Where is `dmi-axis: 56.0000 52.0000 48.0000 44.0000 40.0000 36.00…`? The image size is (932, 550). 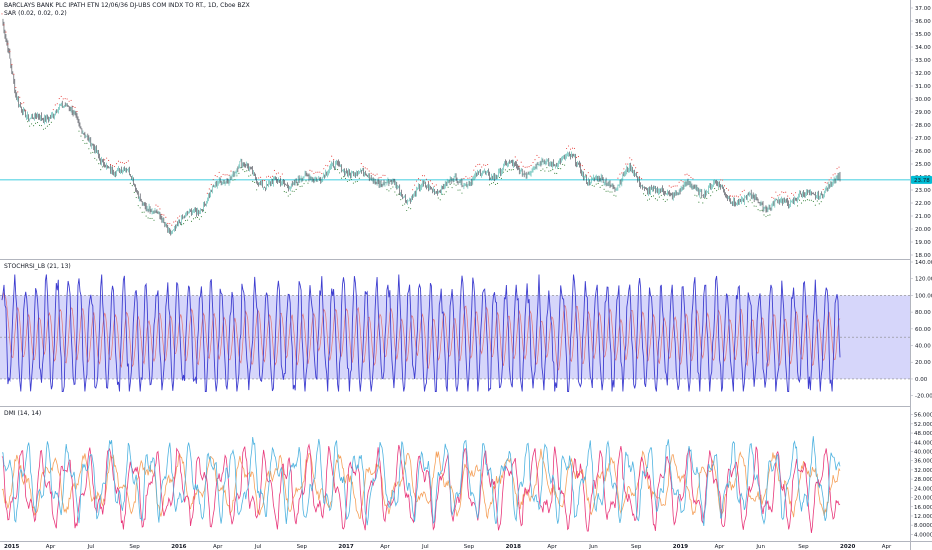 dmi-axis: 56.0000 52.0000 48.0000 44.0000 40.0000 36.00… is located at coordinates (921, 475).